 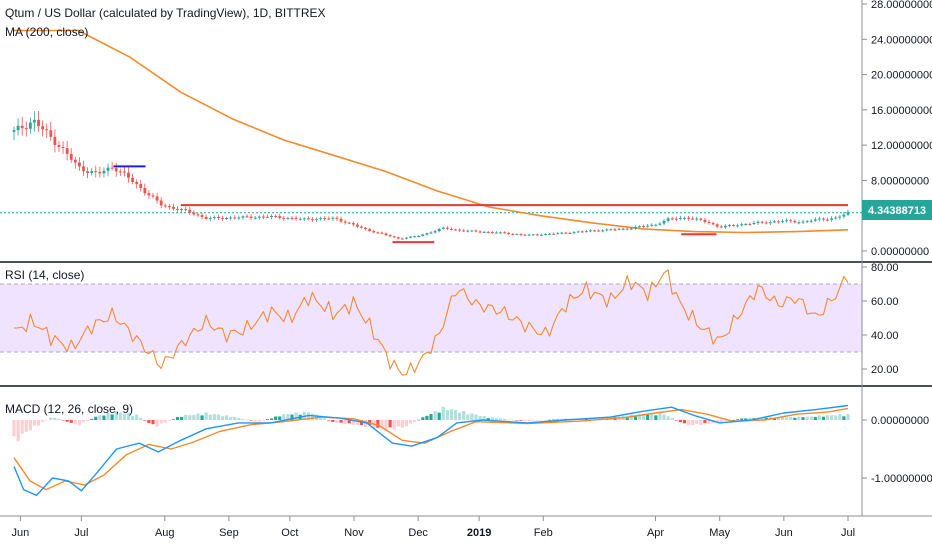 What do you see at coordinates (44, 275) in the screenshot?
I see `rsi-indicator-label: RSI (14, close)` at bounding box center [44, 275].